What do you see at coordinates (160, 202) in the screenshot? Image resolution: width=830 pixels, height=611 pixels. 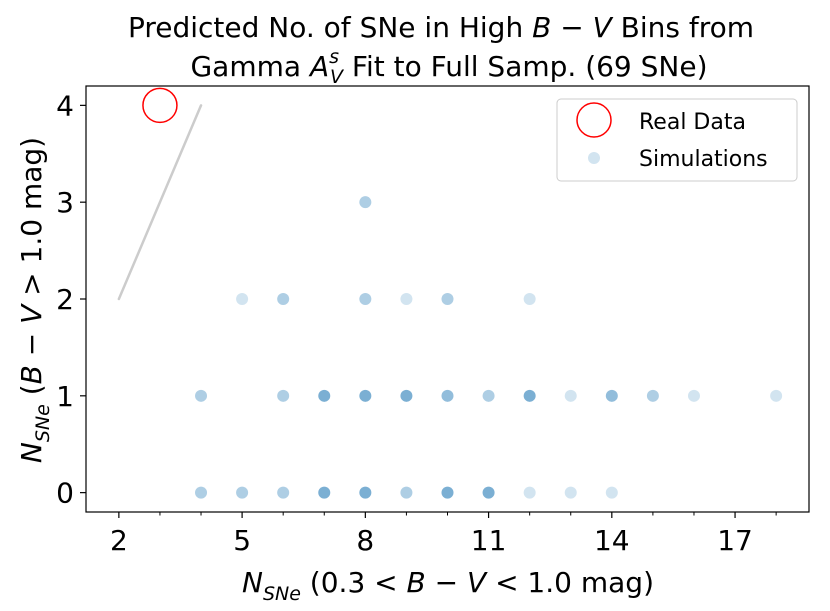 I see `reference-line` at bounding box center [160, 202].